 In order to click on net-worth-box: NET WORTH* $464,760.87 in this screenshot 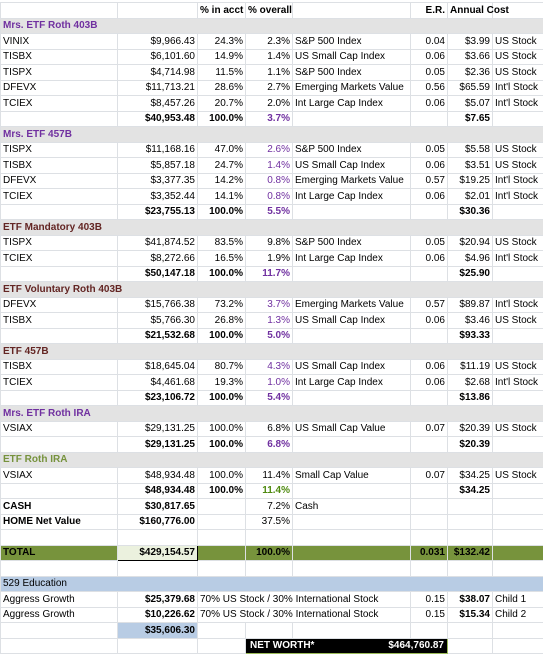, I will do `click(346, 645)`.